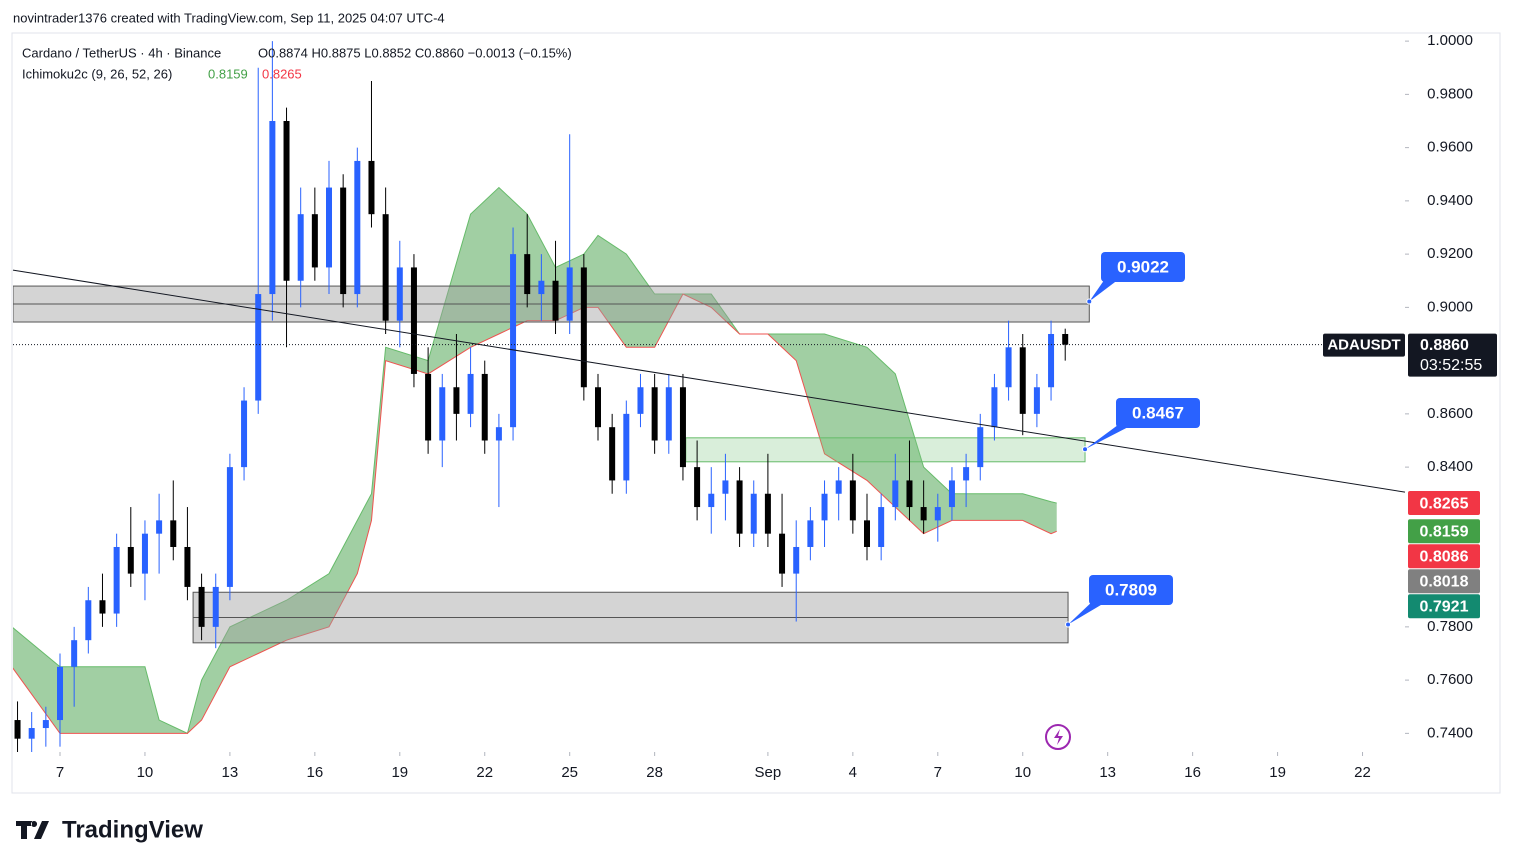 This screenshot has width=1513, height=868. What do you see at coordinates (569, 772) in the screenshot?
I see `x-tick-label: 25` at bounding box center [569, 772].